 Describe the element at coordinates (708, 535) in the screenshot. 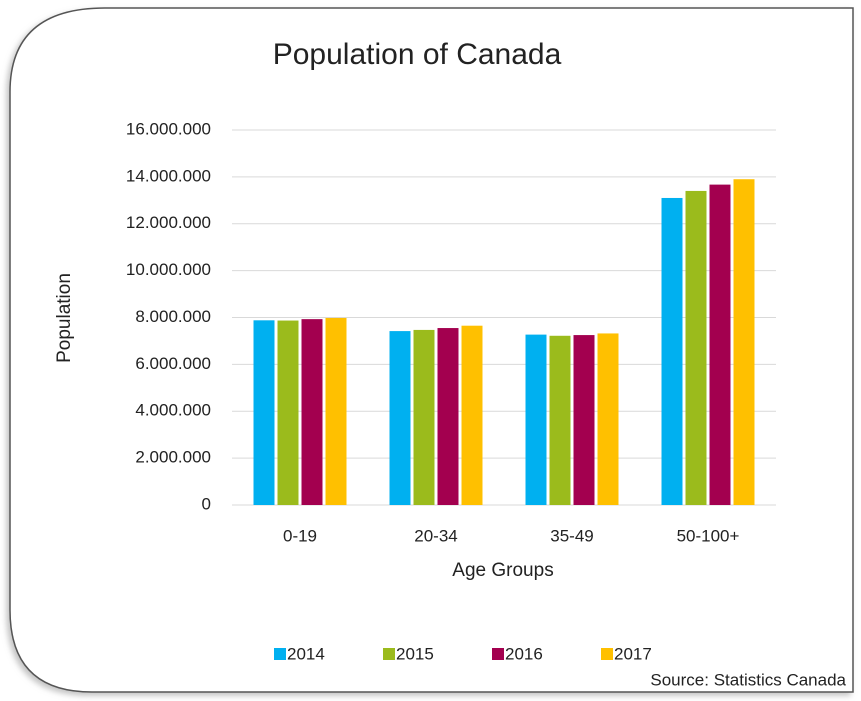

I see `x-tick-label: 50-100+` at that location.